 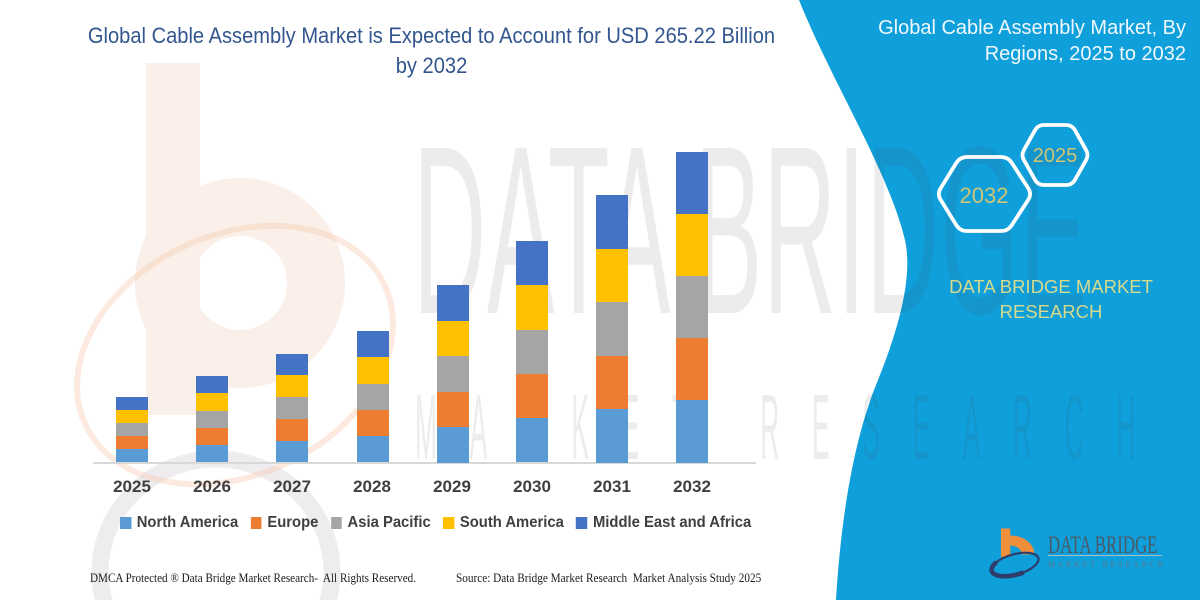 What do you see at coordinates (1107, 564) in the screenshot?
I see `svg-text: MARKET RESEARCH` at bounding box center [1107, 564].